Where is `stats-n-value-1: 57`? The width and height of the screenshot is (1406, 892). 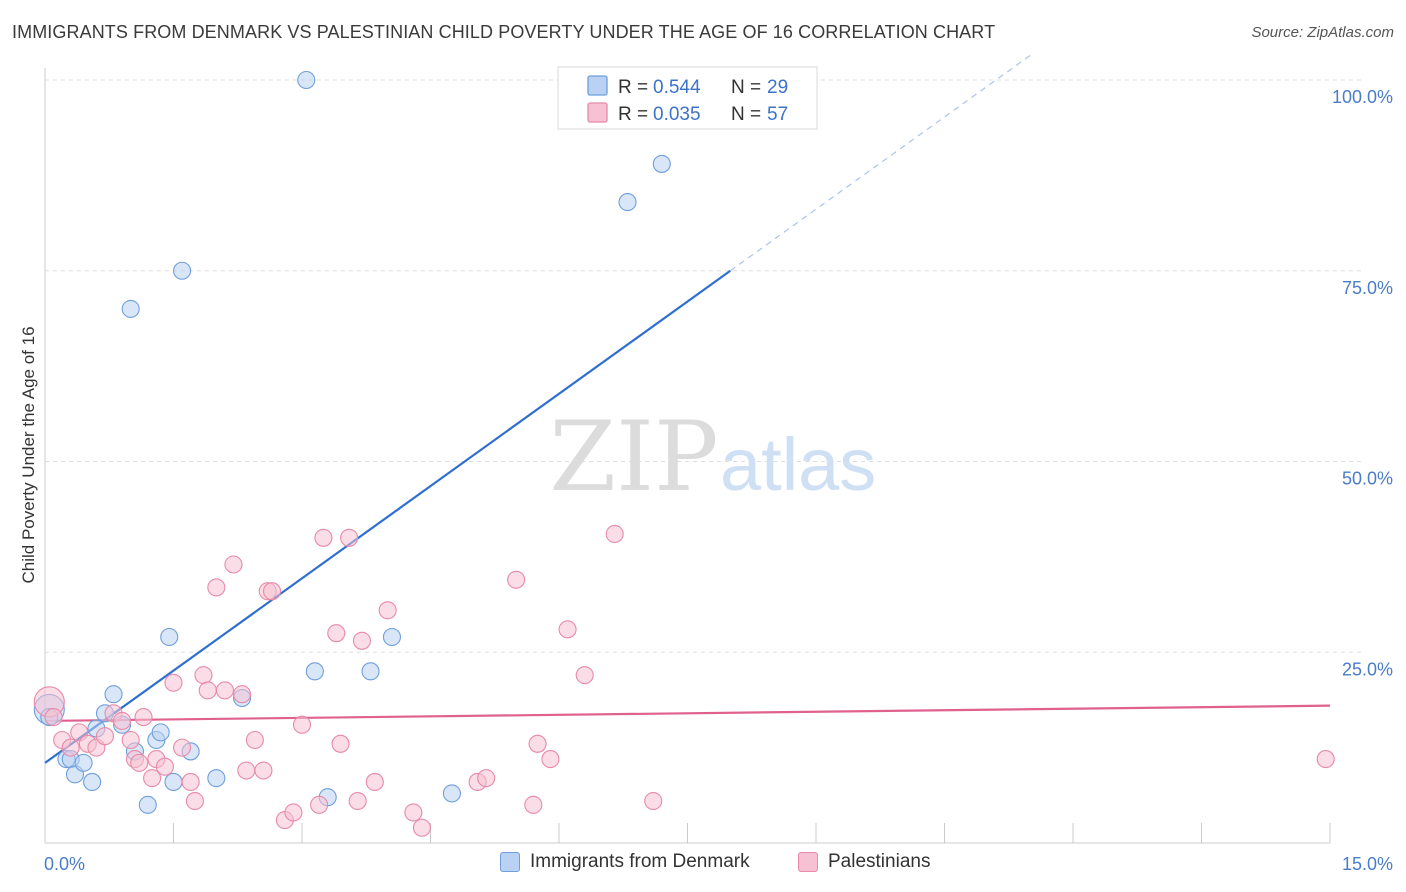 stats-n-value-1: 57 is located at coordinates (777, 114).